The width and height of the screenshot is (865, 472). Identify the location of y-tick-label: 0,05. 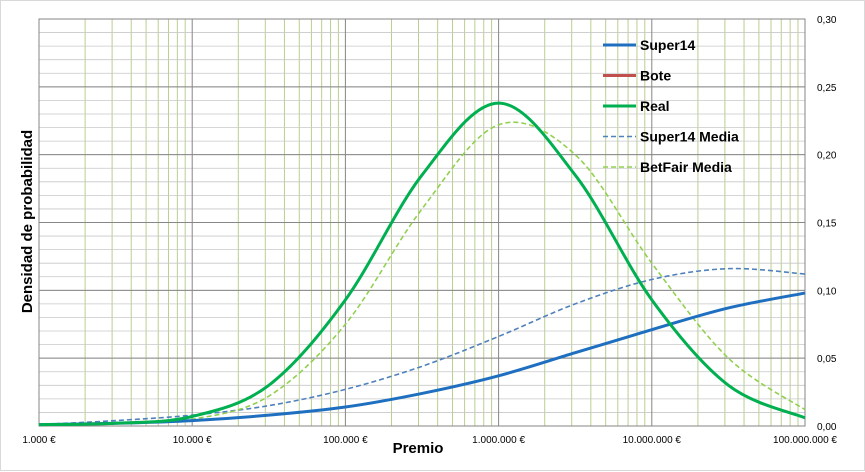
(827, 359).